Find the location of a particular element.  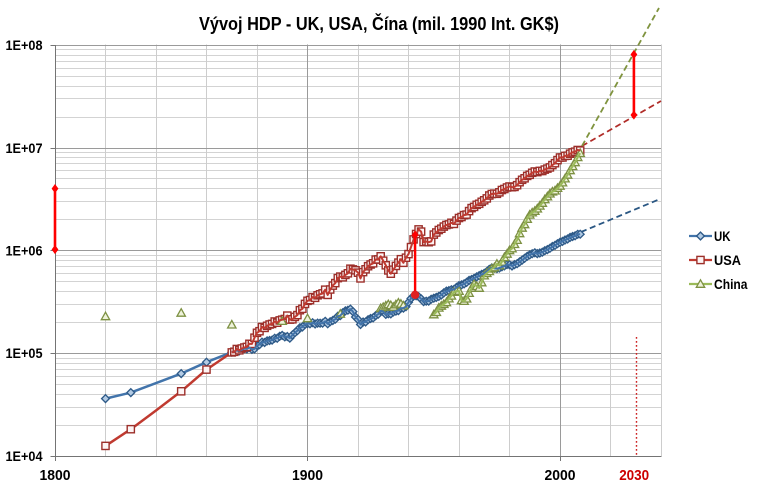

svg-text: 1E+05 is located at coordinates (24, 353).